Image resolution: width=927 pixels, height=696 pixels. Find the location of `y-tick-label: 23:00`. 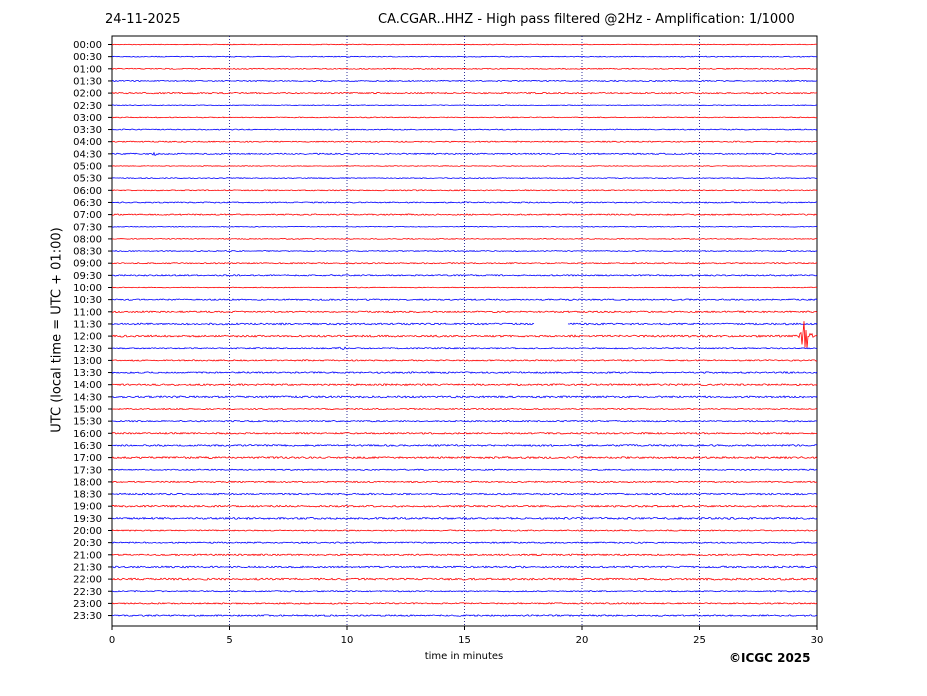

y-tick-label: 23:00 is located at coordinates (87, 604).